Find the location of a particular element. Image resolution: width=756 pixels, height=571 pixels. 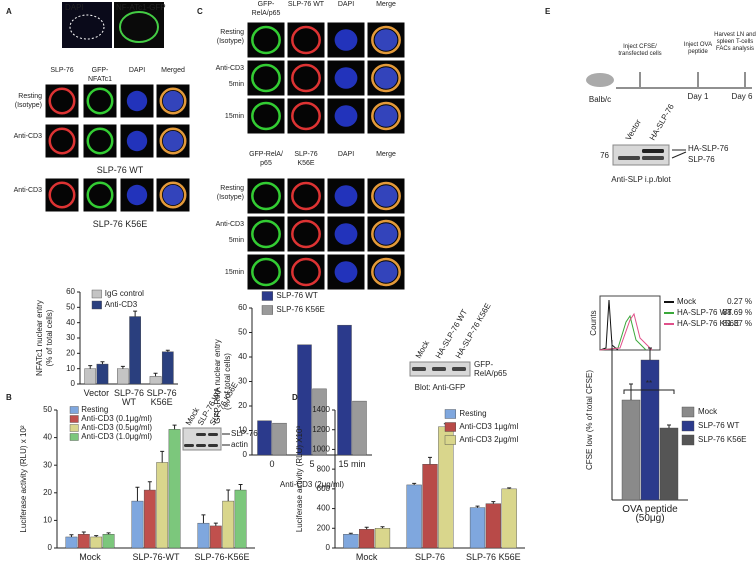

y-tick-label: 50 is located at coordinates (242, 332).